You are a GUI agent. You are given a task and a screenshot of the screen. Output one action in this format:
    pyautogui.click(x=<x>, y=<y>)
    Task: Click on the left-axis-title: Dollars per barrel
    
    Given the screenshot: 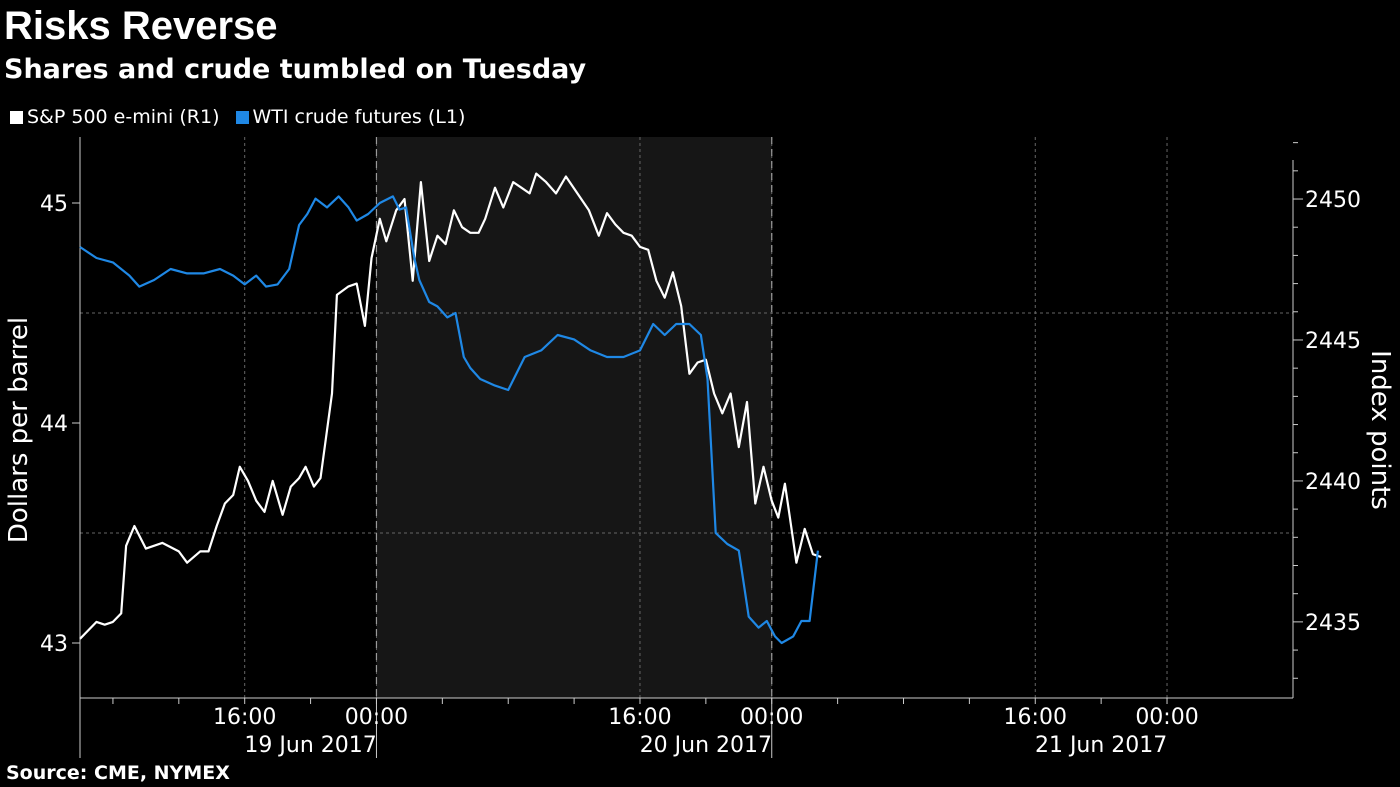 What is the action you would take?
    pyautogui.click(x=19, y=430)
    